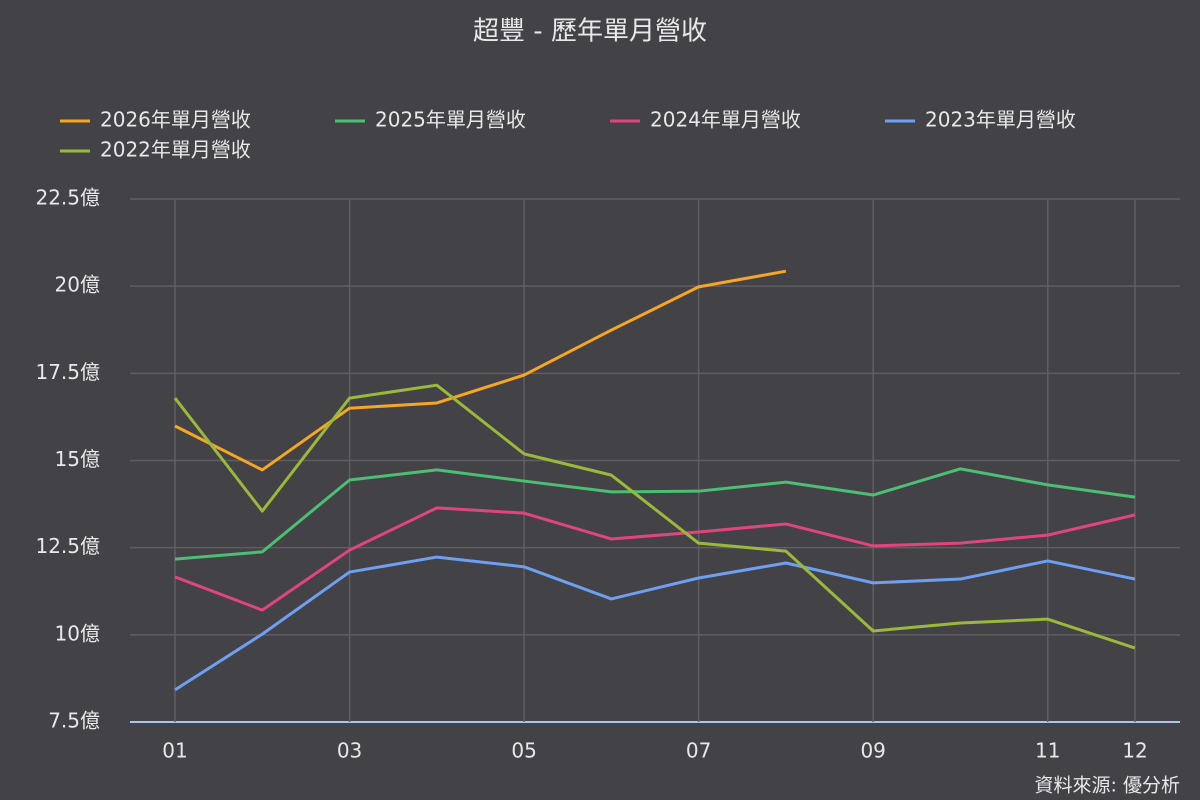 The height and width of the screenshot is (800, 1200). What do you see at coordinates (1107, 786) in the screenshot?
I see `source: 資料來源: 優分析` at bounding box center [1107, 786].